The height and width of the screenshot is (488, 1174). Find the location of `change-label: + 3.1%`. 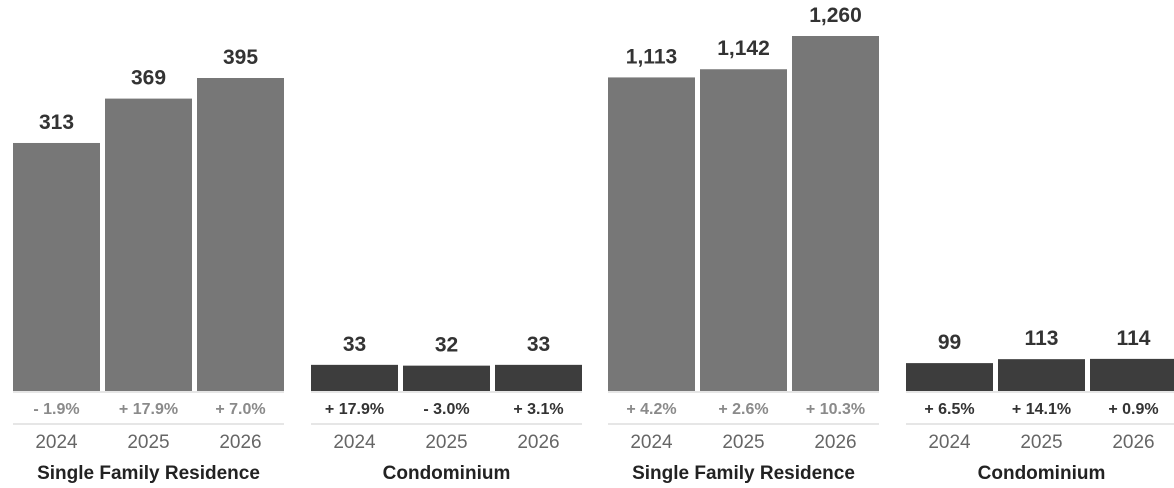

change-label: + 3.1% is located at coordinates (538, 409).